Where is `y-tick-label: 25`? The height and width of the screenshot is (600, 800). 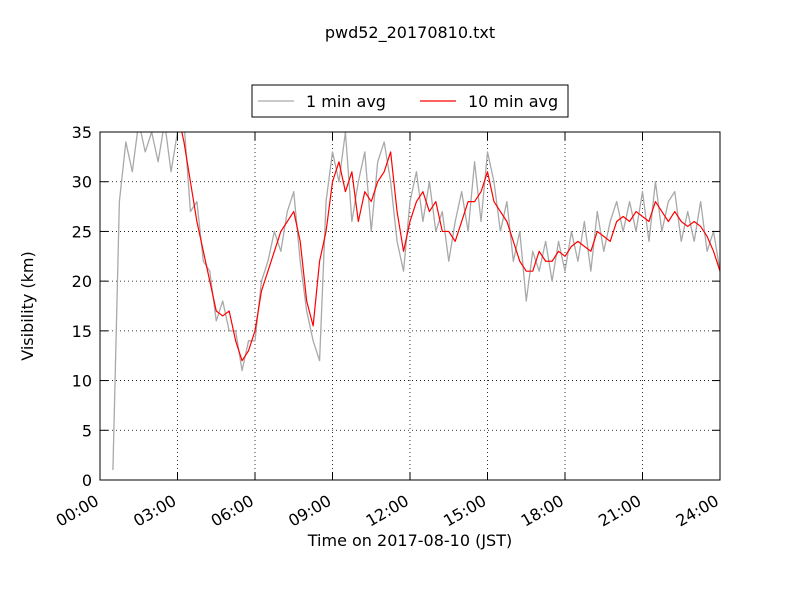
y-tick-label: 25 is located at coordinates (82, 231).